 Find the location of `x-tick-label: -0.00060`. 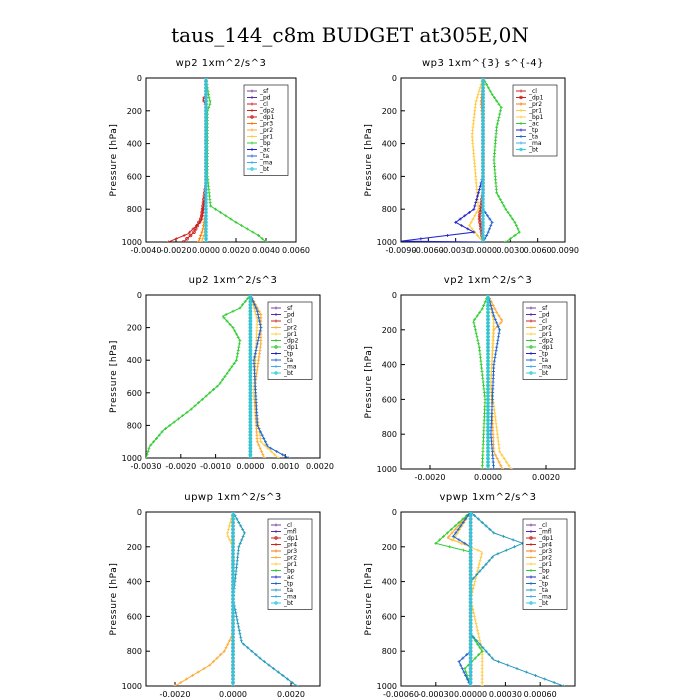

x-tick-label: -0.00060 is located at coordinates (401, 694).